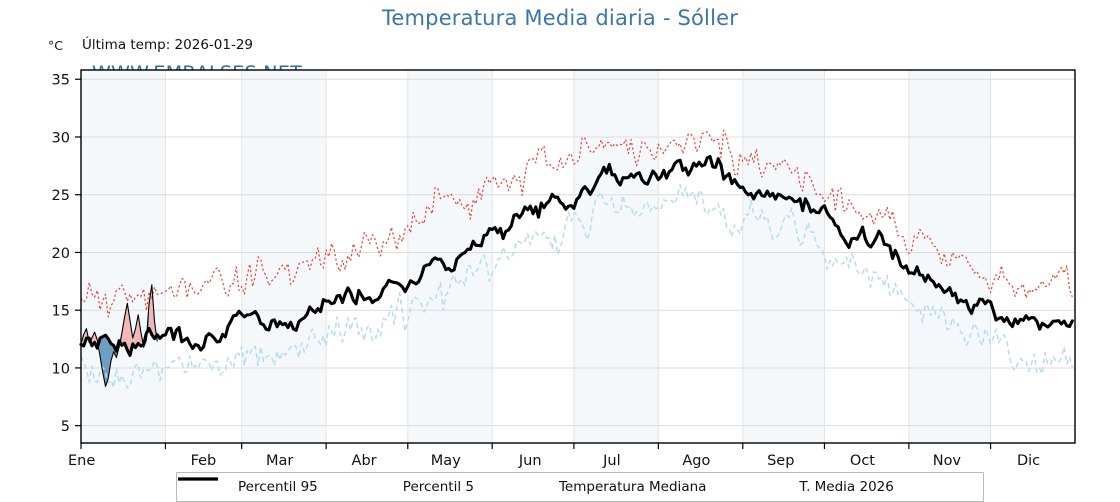 This screenshot has width=1120, height=502. Describe the element at coordinates (55, 45) in the screenshot. I see `y-axis-unit-label: °C` at that location.